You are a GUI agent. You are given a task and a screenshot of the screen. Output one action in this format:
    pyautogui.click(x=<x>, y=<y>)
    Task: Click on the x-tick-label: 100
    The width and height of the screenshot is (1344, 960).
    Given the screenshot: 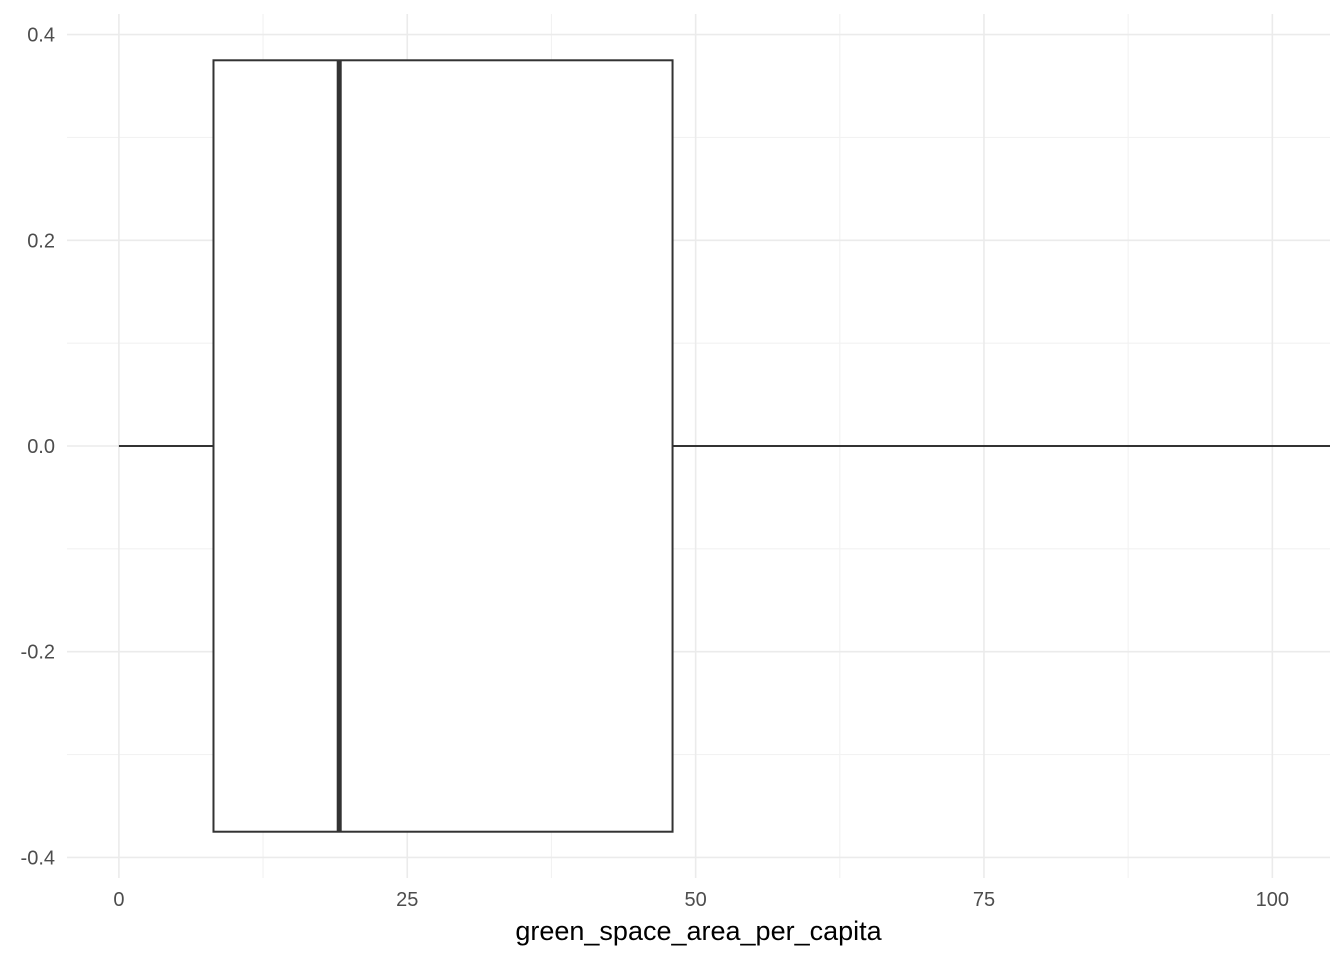 What is the action you would take?
    pyautogui.click(x=1272, y=900)
    